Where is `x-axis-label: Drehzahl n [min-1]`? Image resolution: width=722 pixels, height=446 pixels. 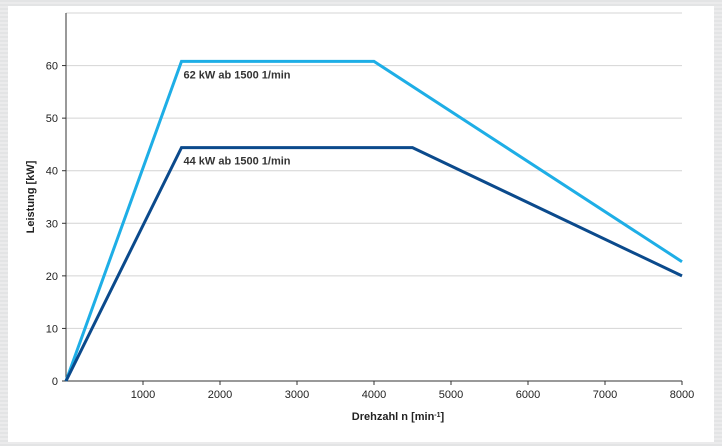
x-axis-label: Drehzahl n [min-1] is located at coordinates (398, 417).